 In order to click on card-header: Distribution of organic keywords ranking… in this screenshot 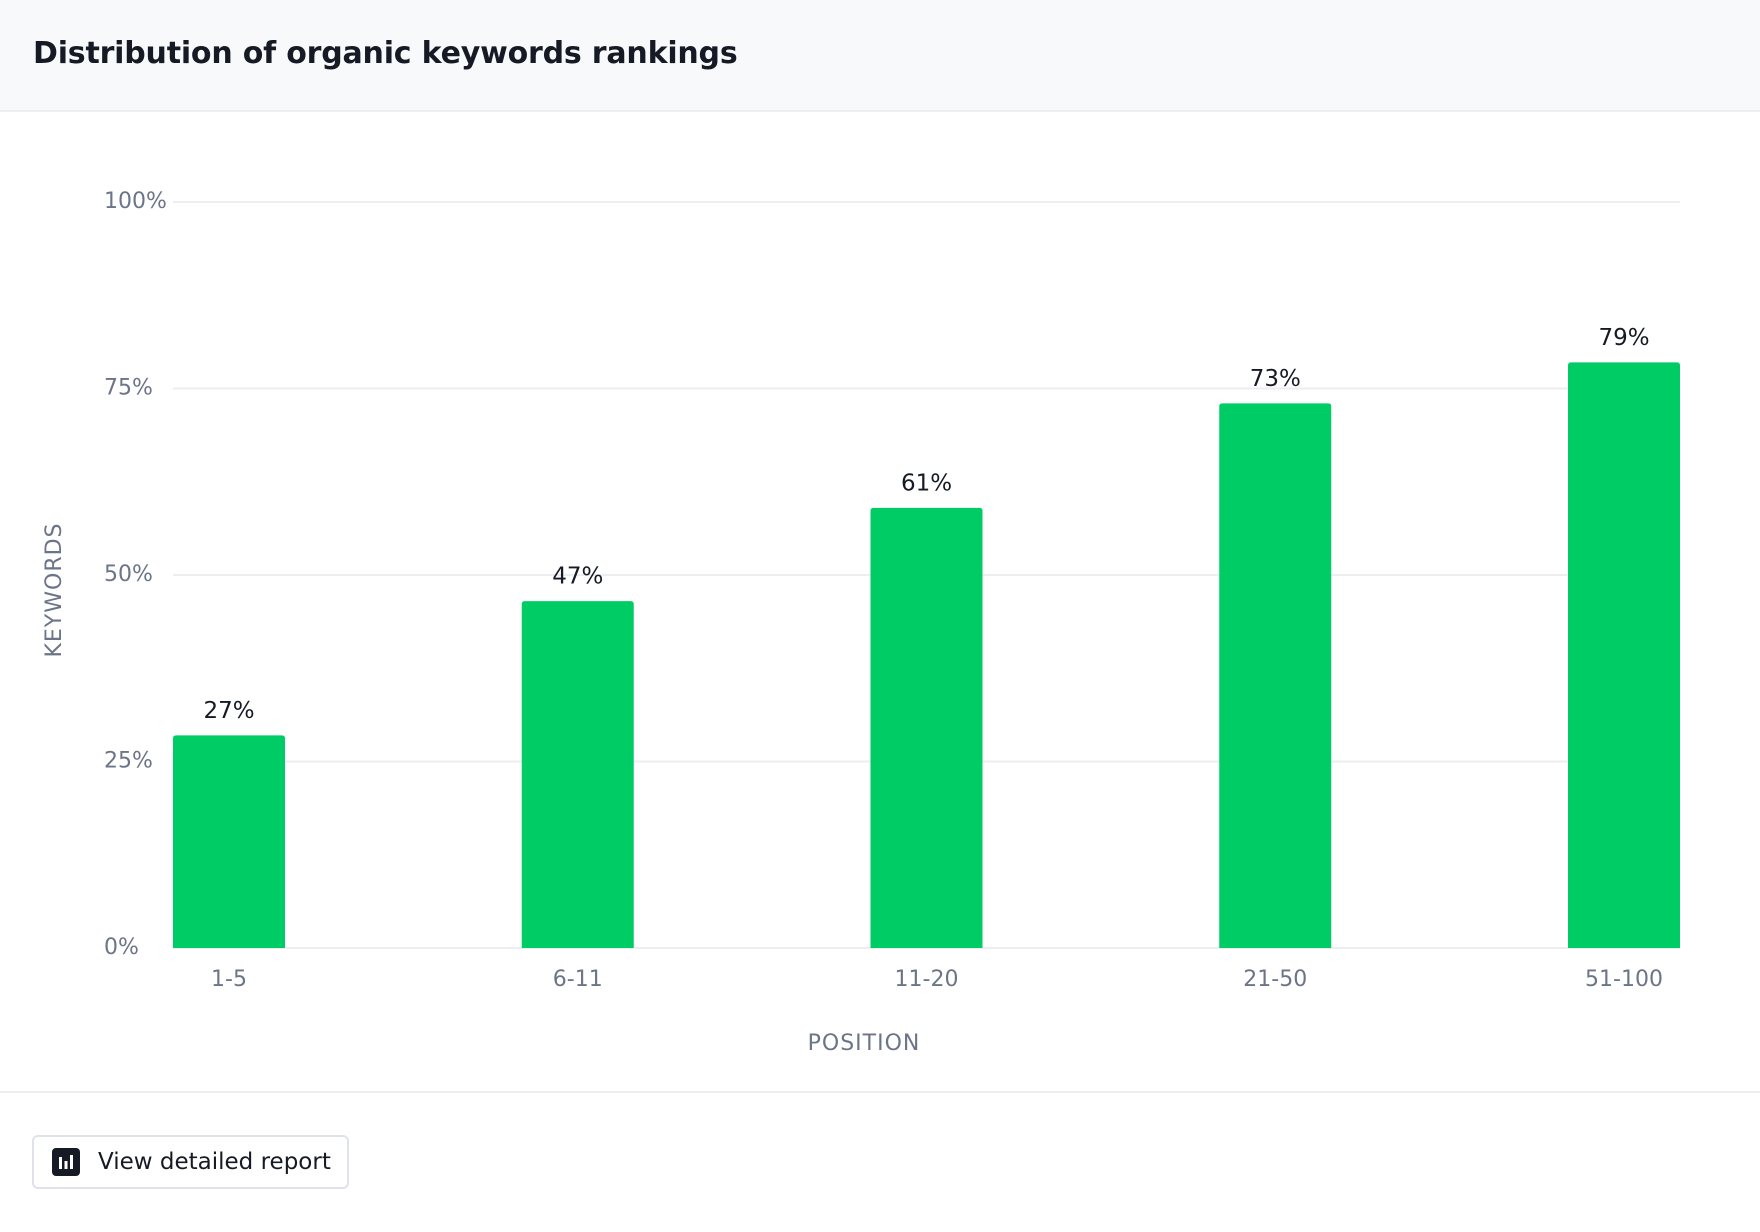, I will do `click(880, 56)`.